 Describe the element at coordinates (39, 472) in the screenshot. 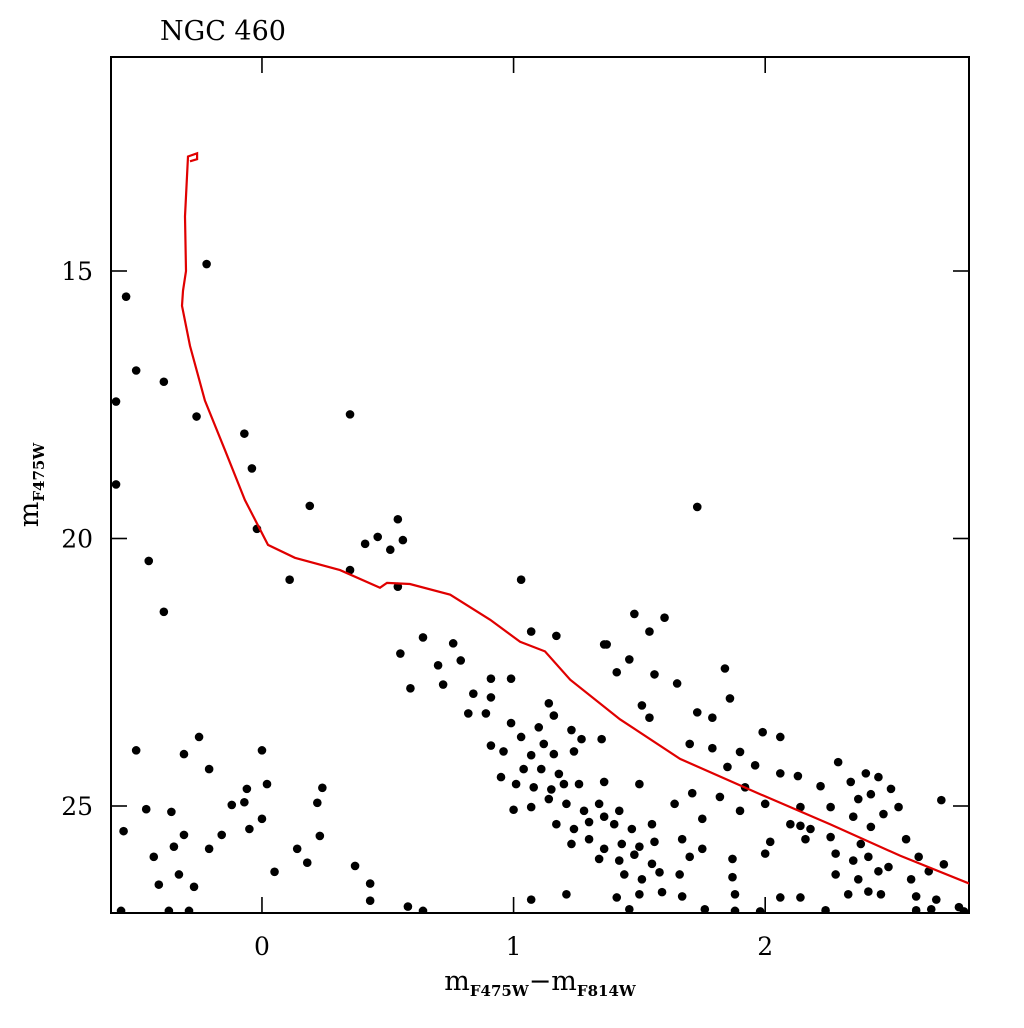

I see `y-label-part: F475W` at that location.